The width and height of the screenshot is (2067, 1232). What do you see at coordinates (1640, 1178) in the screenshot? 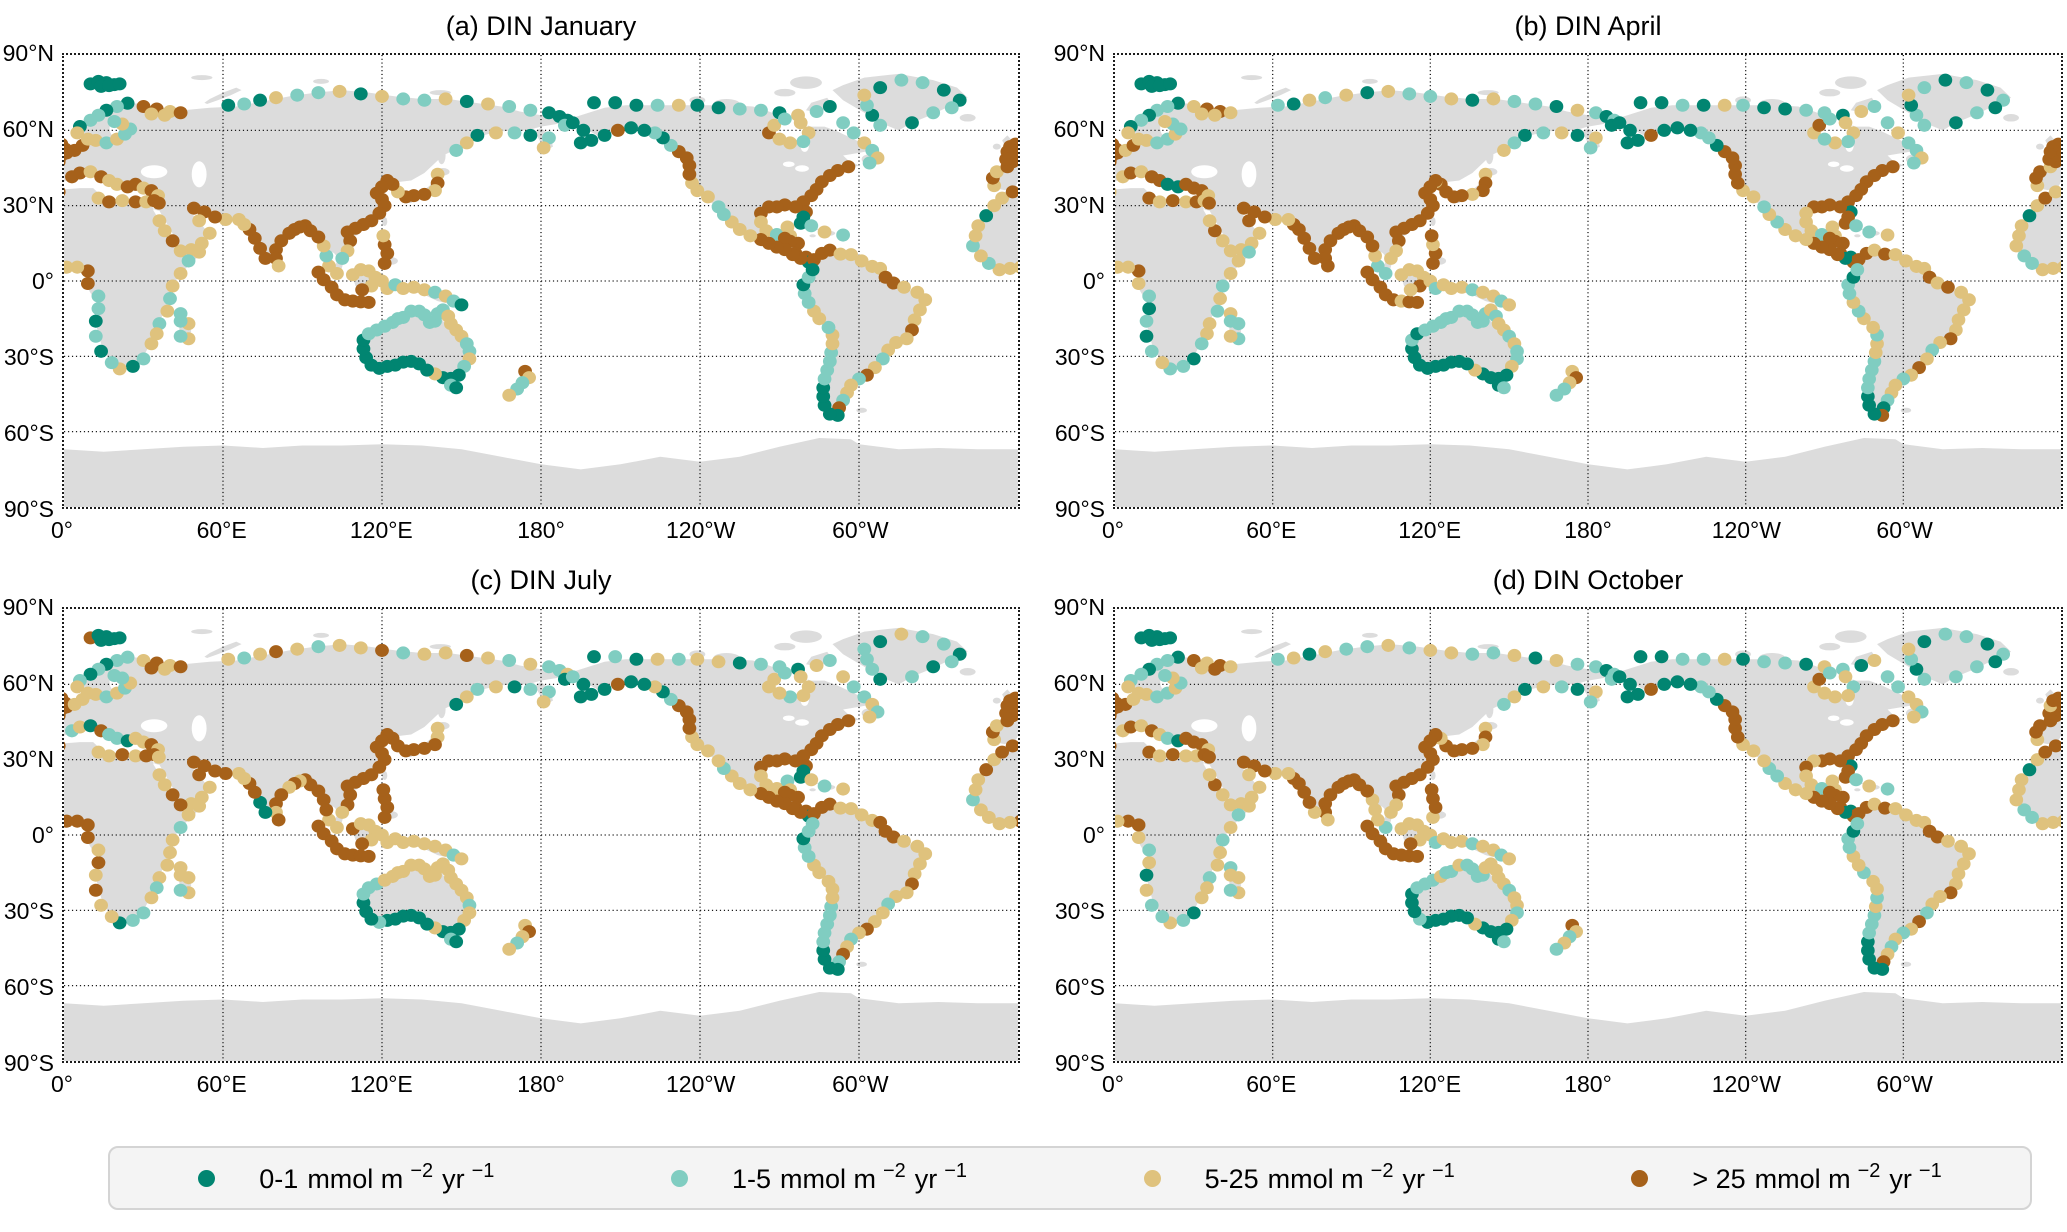
I see `legend-dot-icon` at bounding box center [1640, 1178].